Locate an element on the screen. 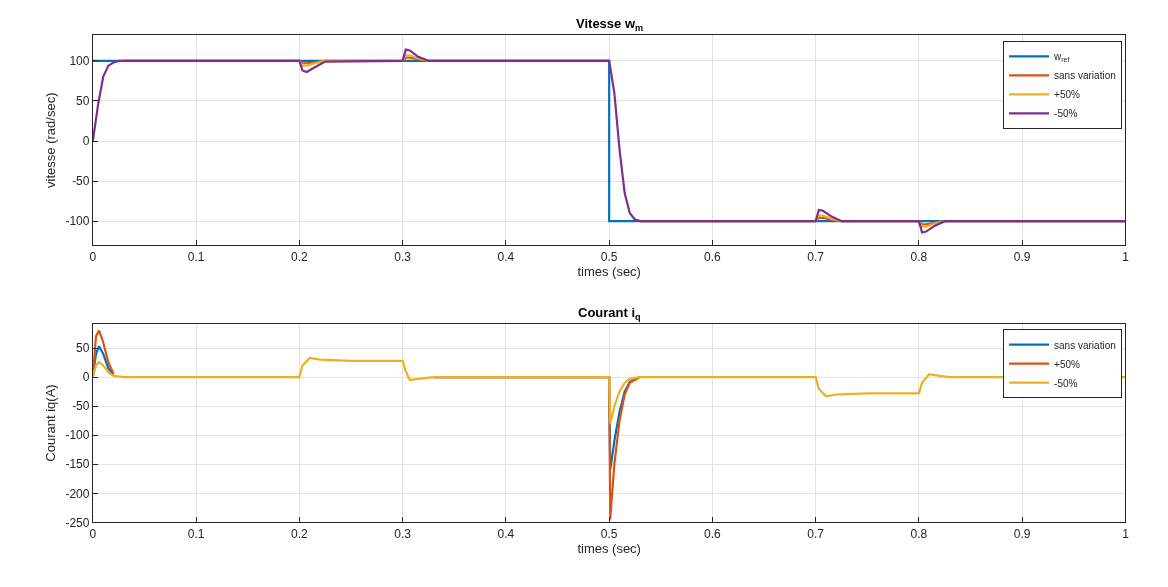 This screenshot has height=587, width=1168. chart-title: Courant i$_{q}$ is located at coordinates (609, 313).